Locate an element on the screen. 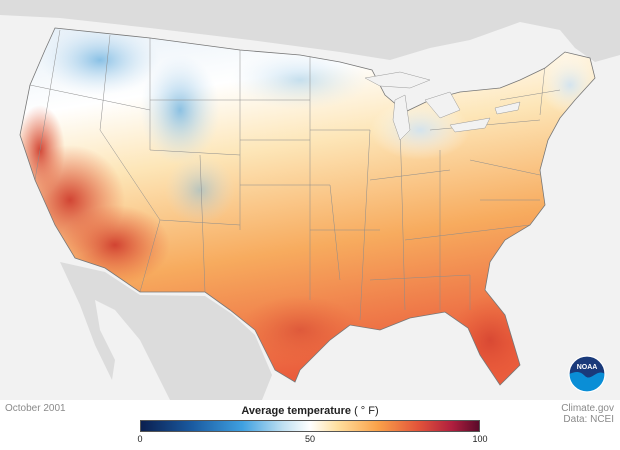 This screenshot has width=620, height=450. legend-tick-max: 100 is located at coordinates (480, 439).